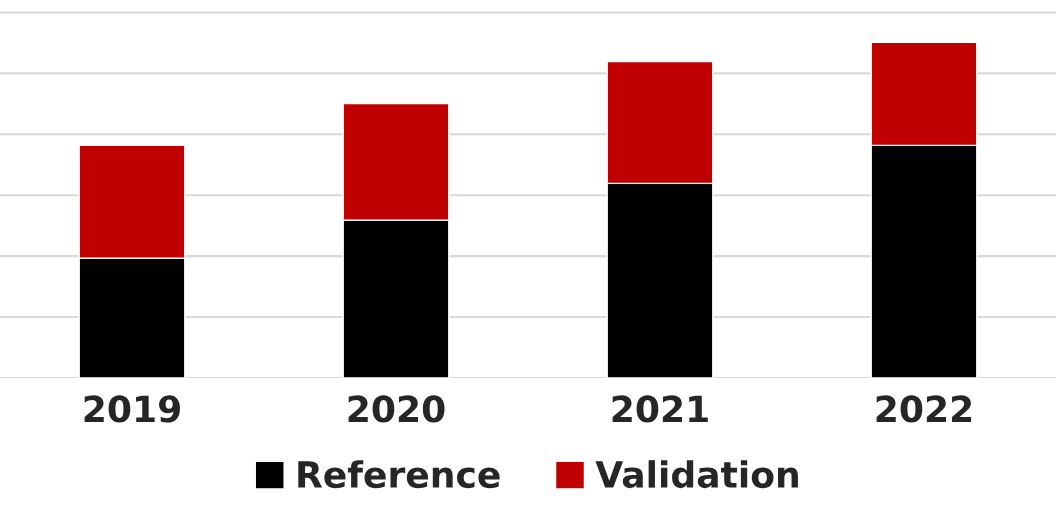 This screenshot has height=525, width=1056. I want to click on legend-label: Validation, so click(696, 474).